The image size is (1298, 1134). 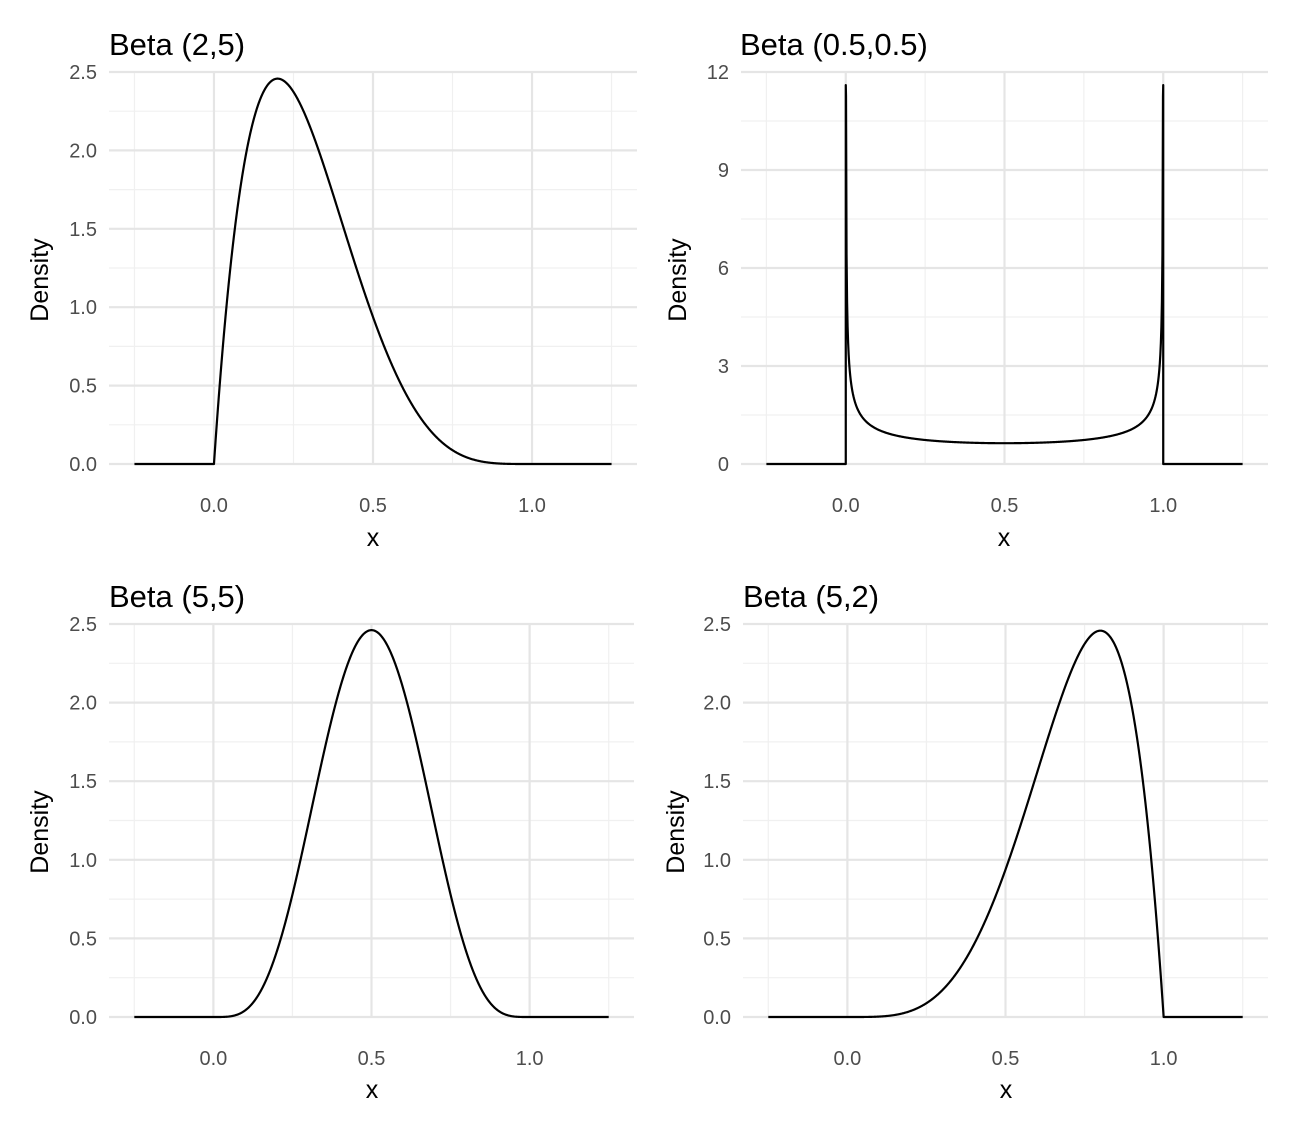 What do you see at coordinates (723, 367) in the screenshot?
I see `y-tick-label: 3` at bounding box center [723, 367].